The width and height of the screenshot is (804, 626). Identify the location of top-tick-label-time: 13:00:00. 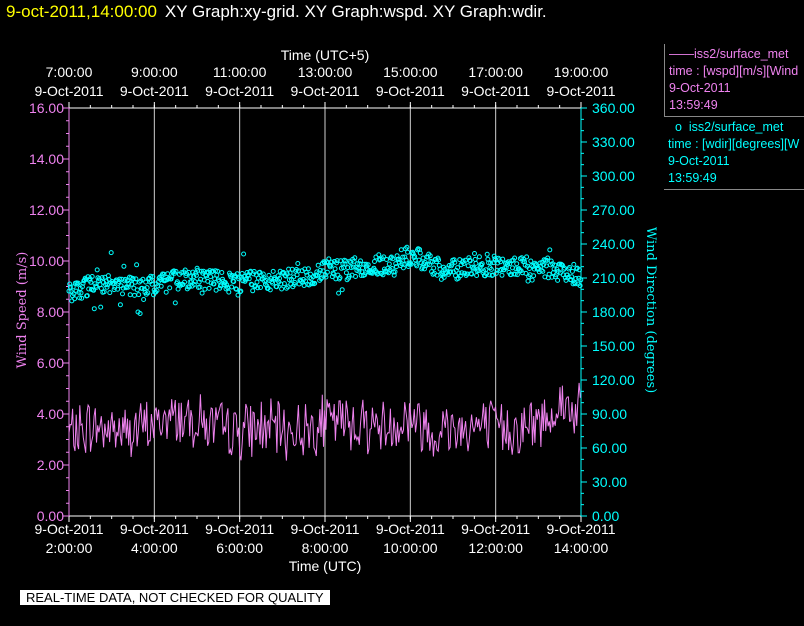
(325, 72).